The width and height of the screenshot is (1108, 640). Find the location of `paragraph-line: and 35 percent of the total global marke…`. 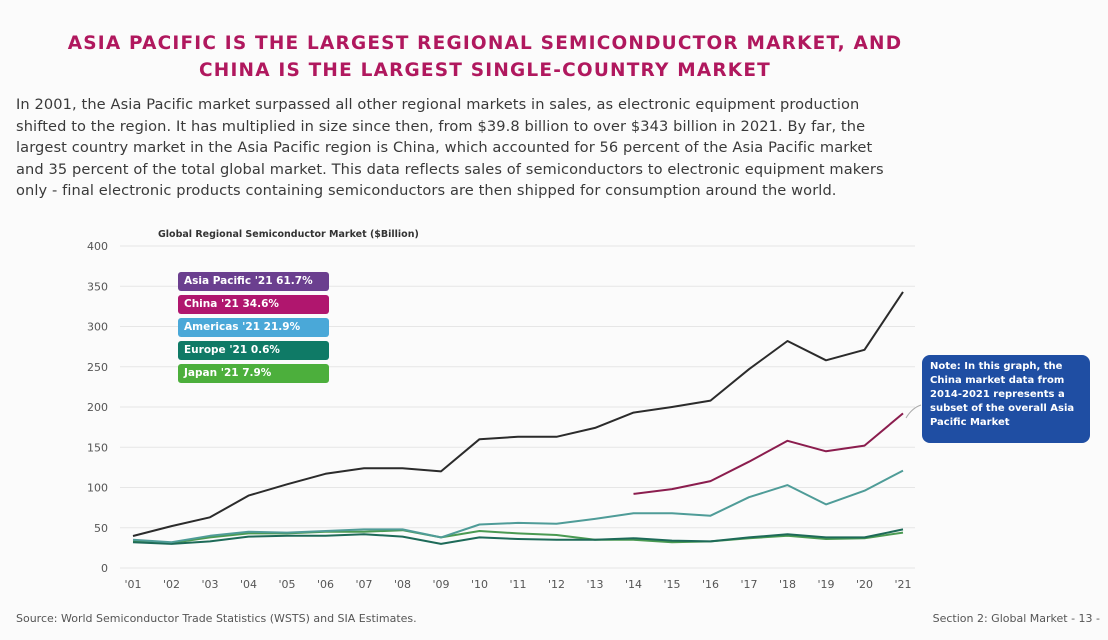

paragraph-line: and 35 percent of the total global marke… is located at coordinates (450, 169).